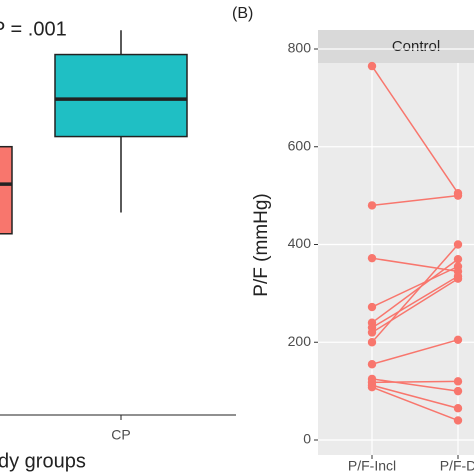 This screenshot has width=474, height=474. What do you see at coordinates (307, 439) in the screenshot?
I see `y-tick-label: 0` at bounding box center [307, 439].